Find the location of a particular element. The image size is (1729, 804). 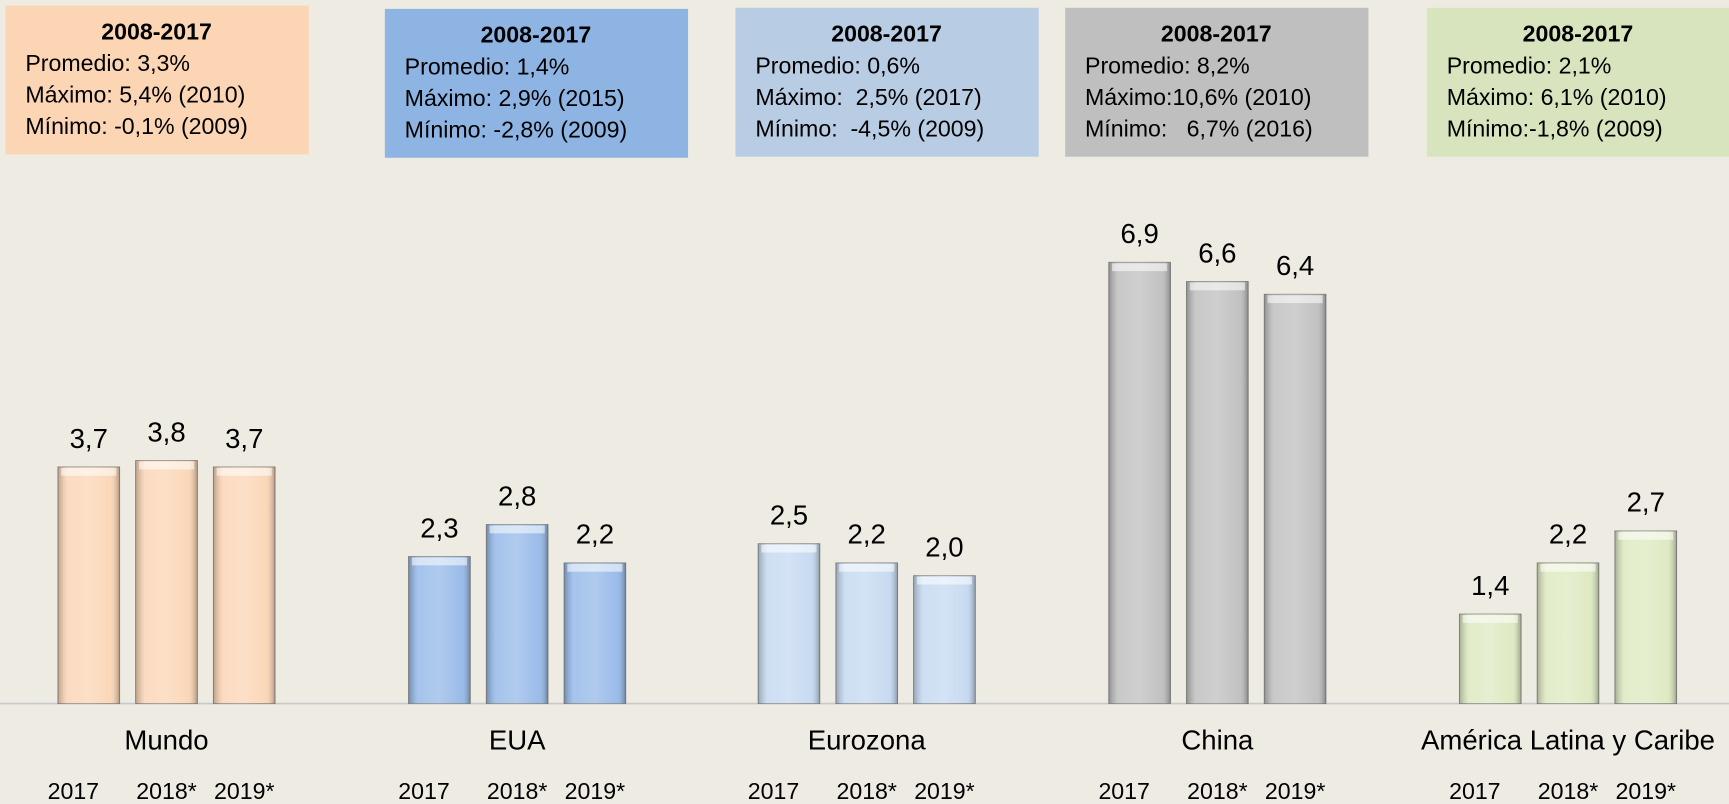

value-label: 3,8 is located at coordinates (166, 431).